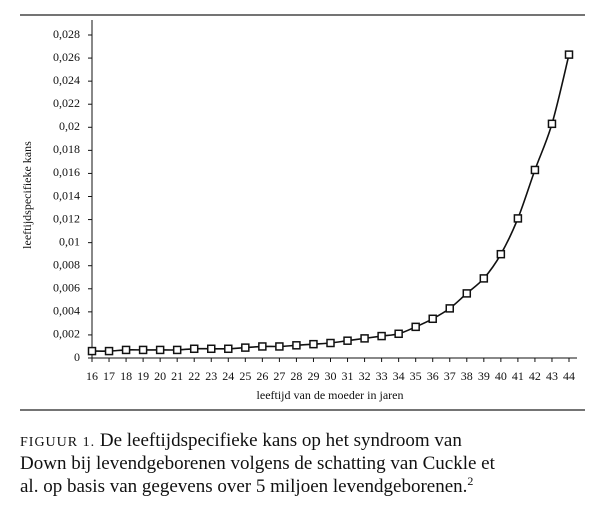 The height and width of the screenshot is (508, 600). Describe the element at coordinates (484, 376) in the screenshot. I see `x-tick-label: 39` at that location.